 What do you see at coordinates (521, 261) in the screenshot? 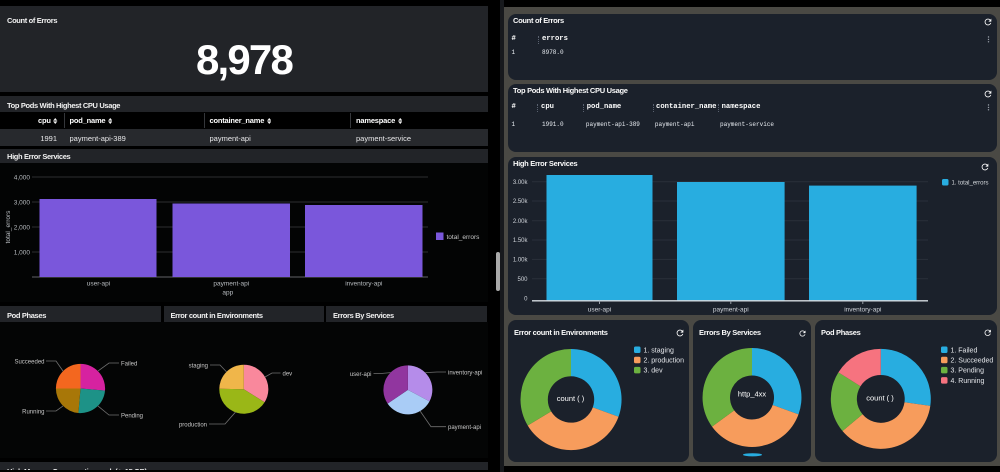
I see `svg-text: 1.00k` at bounding box center [521, 261].